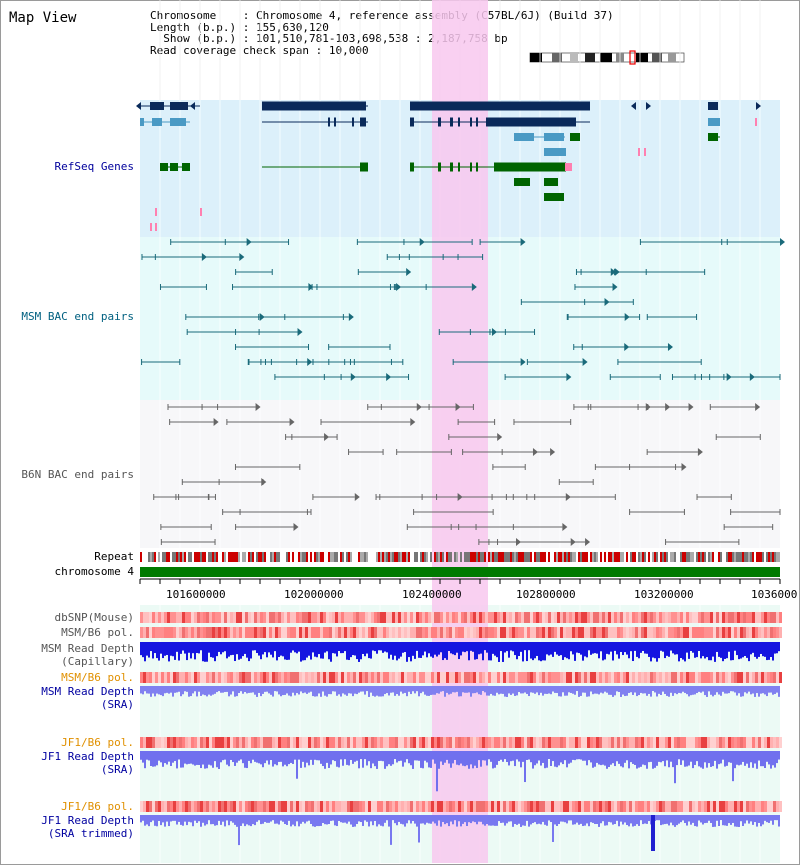 The width and height of the screenshot is (800, 865). I want to click on highlight-region, so click(460, 431).